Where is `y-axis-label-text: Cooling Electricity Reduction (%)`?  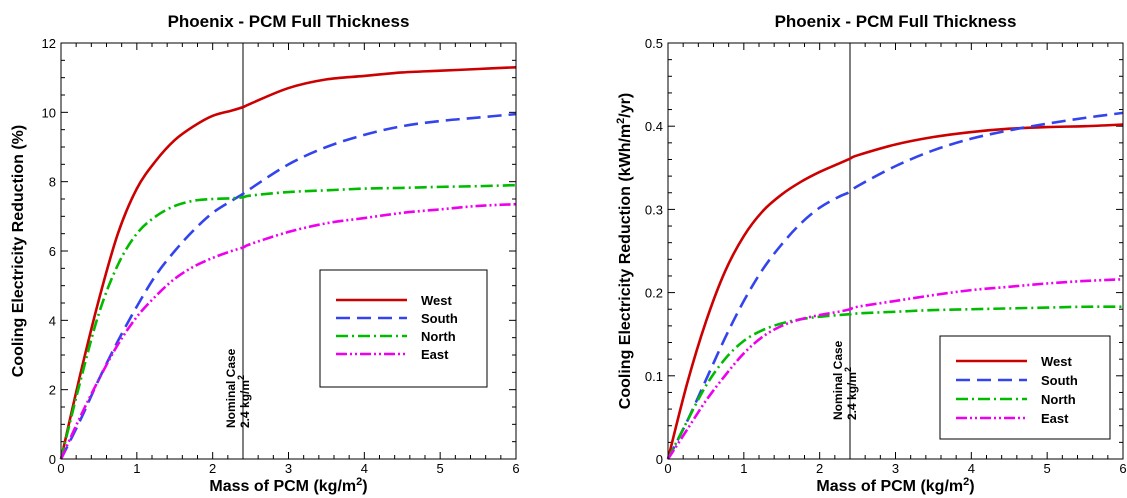 y-axis-label-text: Cooling Electricity Reduction (%) is located at coordinates (18, 251).